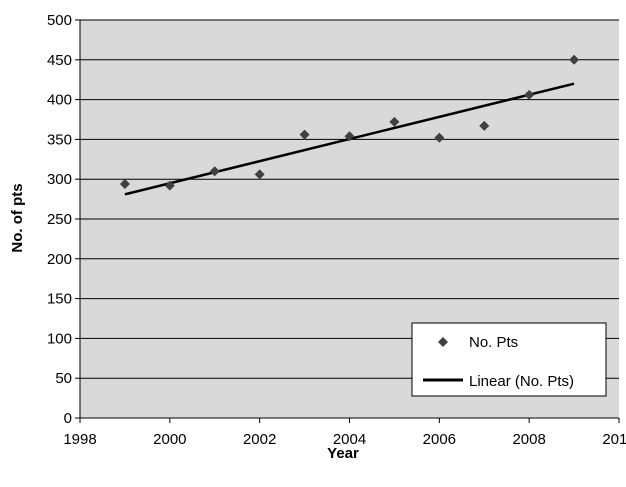  What do you see at coordinates (59, 299) in the screenshot?
I see `y-tick-label-150: 150` at bounding box center [59, 299].